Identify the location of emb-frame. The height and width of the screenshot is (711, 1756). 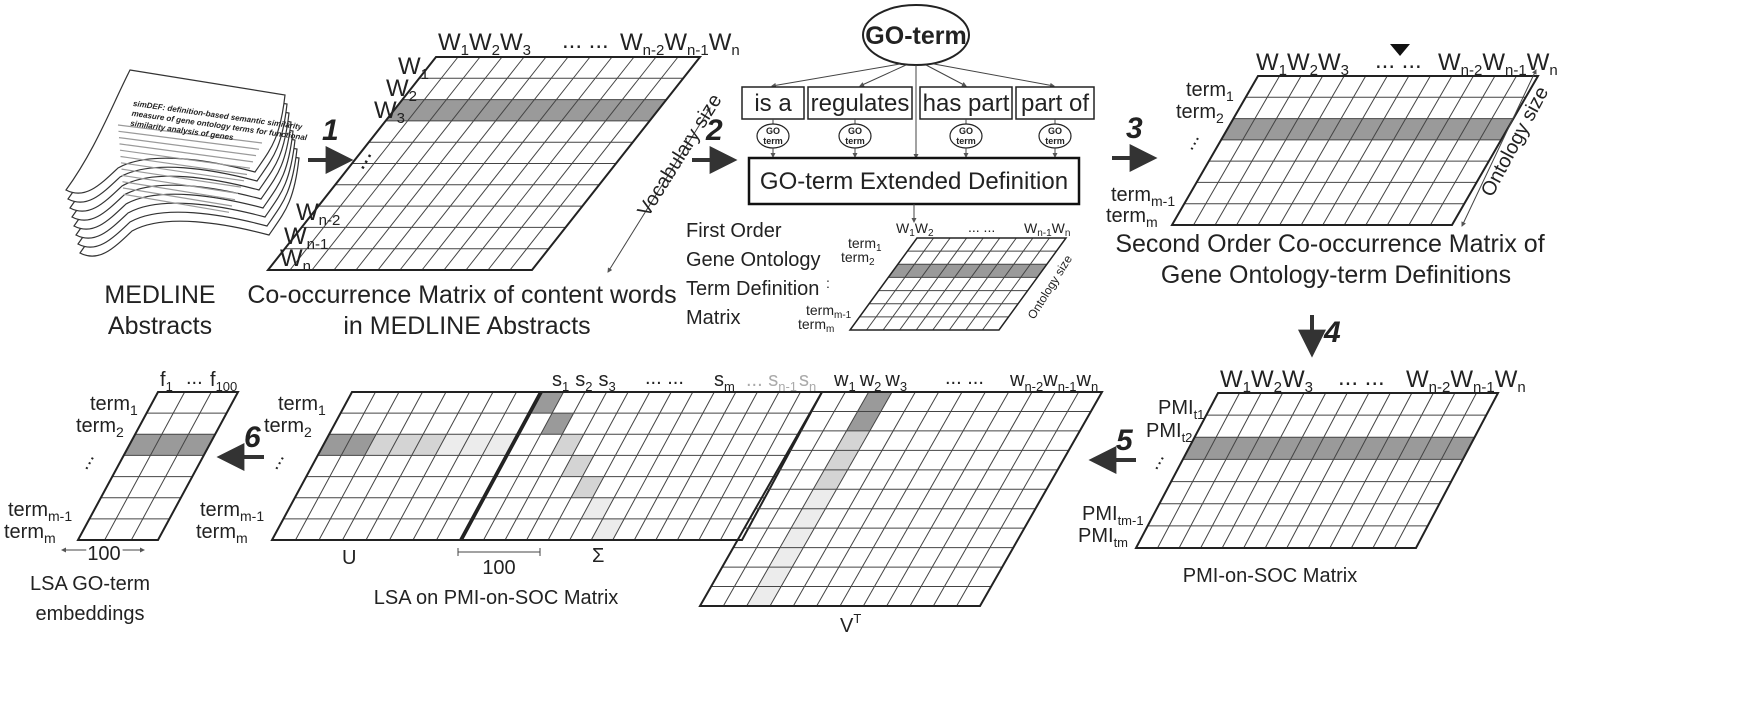
(158, 466).